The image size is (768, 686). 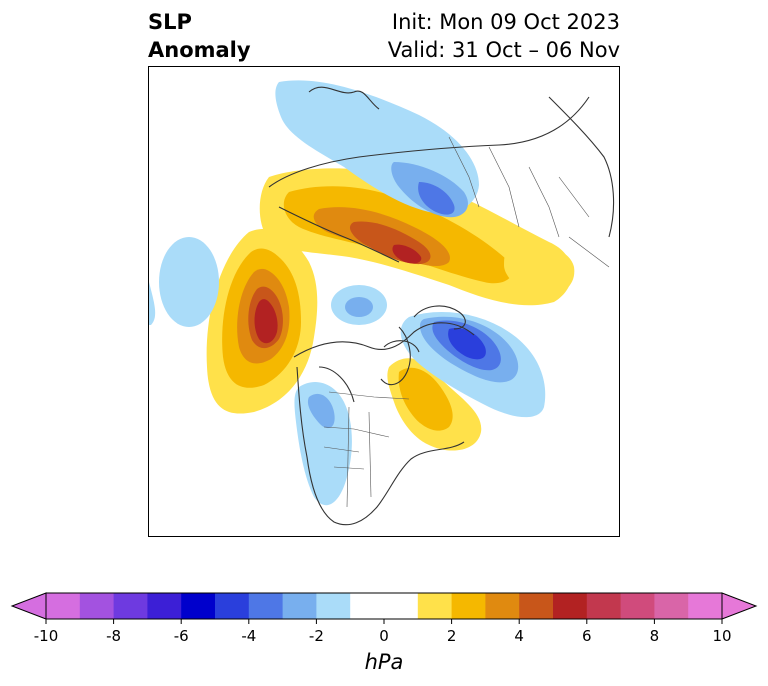 I want to click on title-line-1: SLP, so click(x=170, y=22).